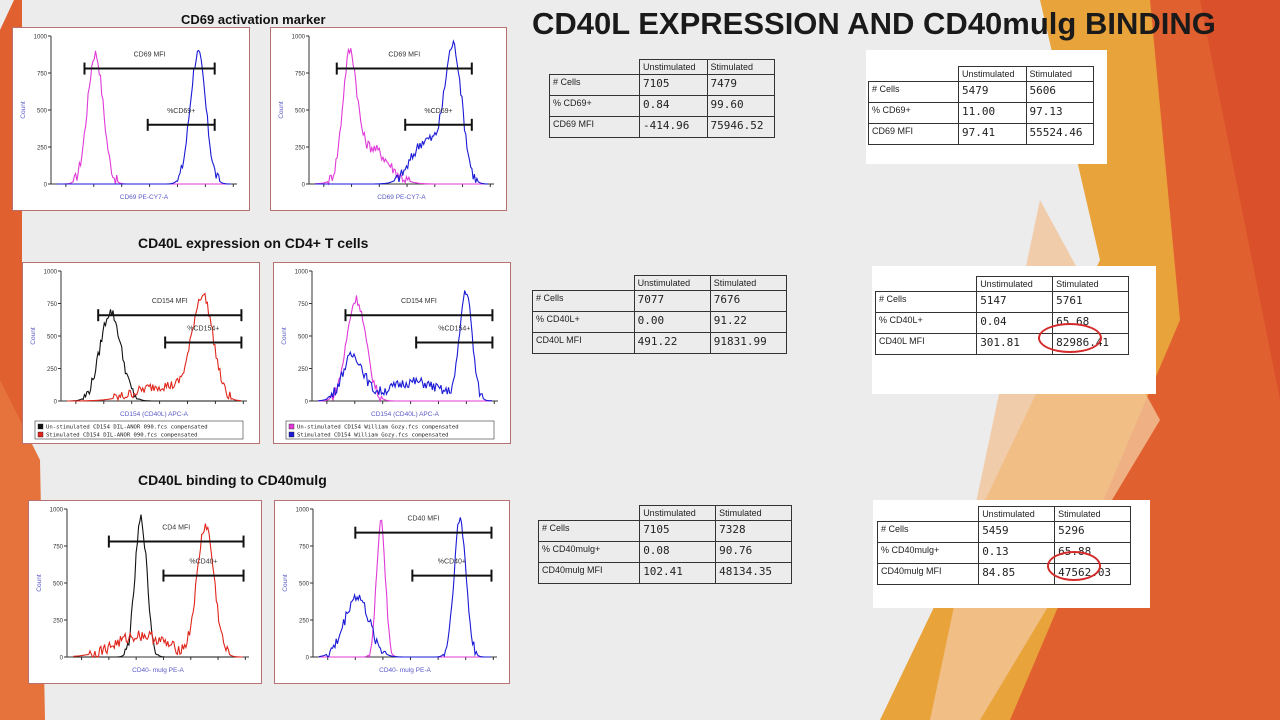  Describe the element at coordinates (176, 528) in the screenshot. I see `gate-label-1: CD4 MFI` at that location.